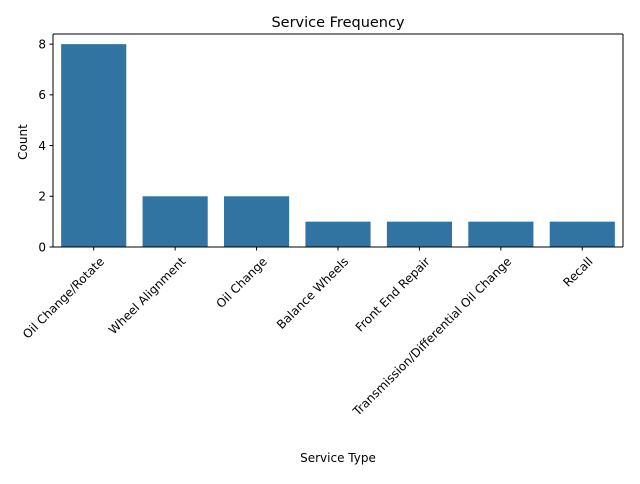 The width and height of the screenshot is (640, 484). What do you see at coordinates (241, 282) in the screenshot?
I see `x-tick-label-3: Oil Change` at bounding box center [241, 282].